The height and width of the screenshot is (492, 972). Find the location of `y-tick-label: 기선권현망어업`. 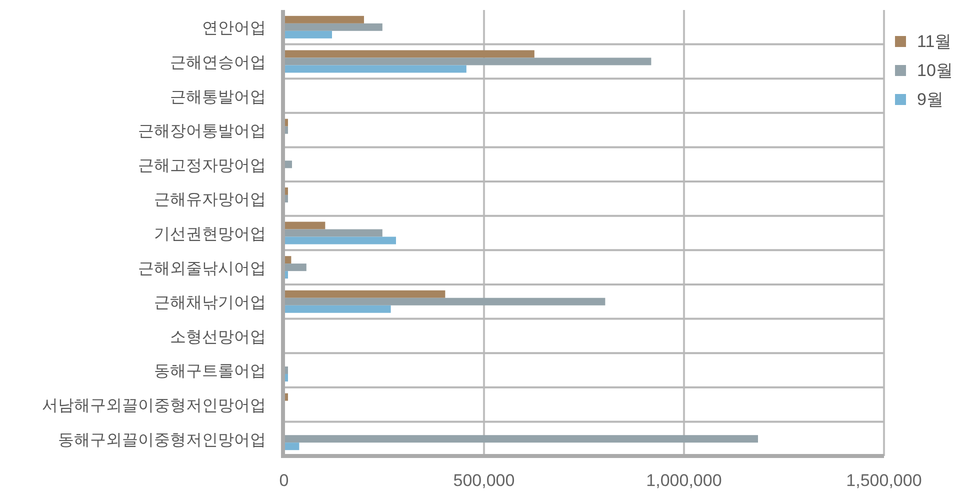

y-tick-label: 기선권현망어업 is located at coordinates (210, 234).